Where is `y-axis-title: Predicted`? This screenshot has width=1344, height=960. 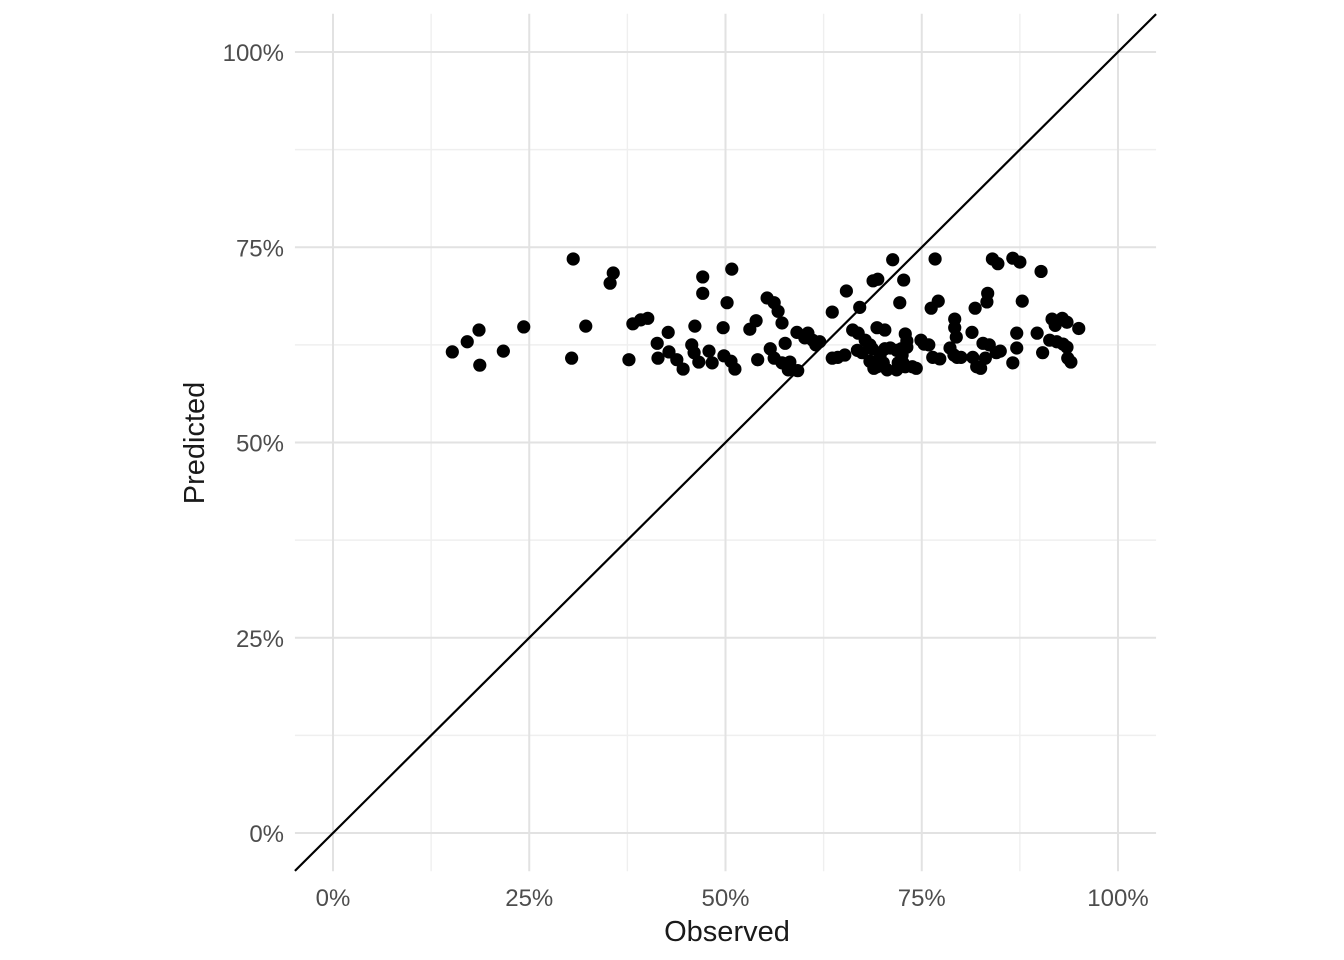
y-axis-title: Predicted is located at coordinates (195, 443).